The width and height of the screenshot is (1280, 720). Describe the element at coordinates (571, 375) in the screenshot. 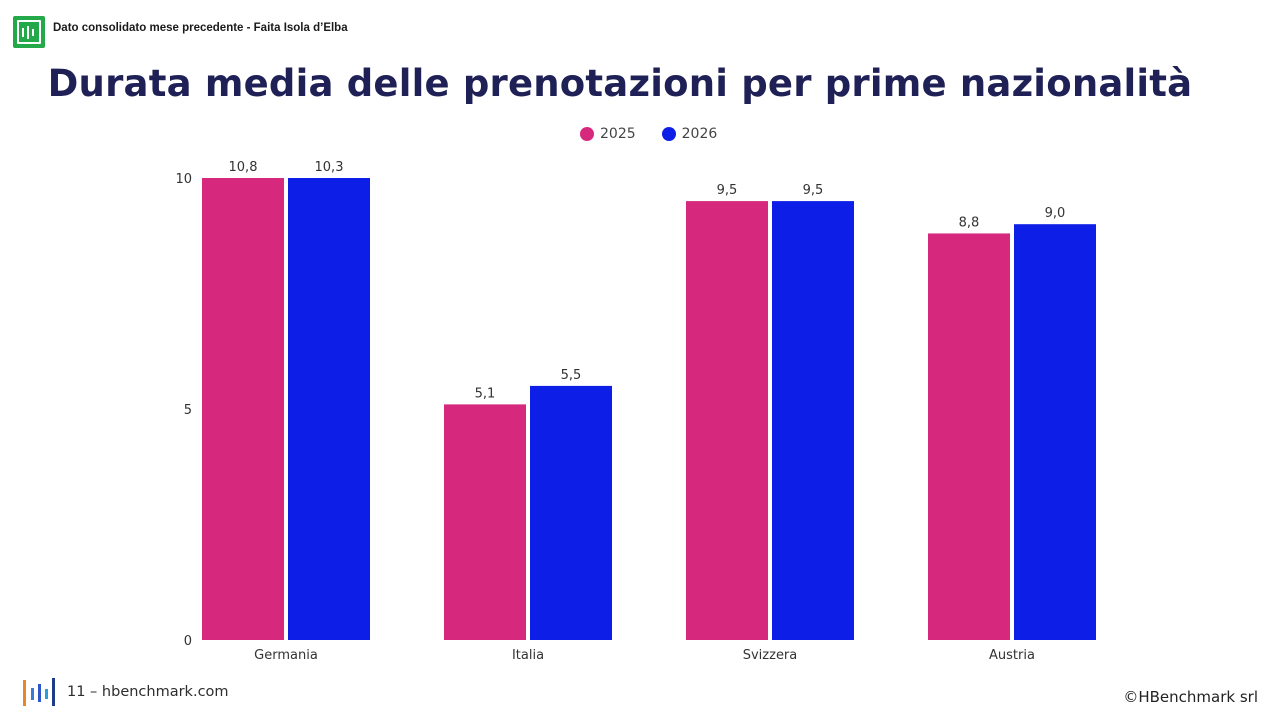

I see `data-label: 5,5` at that location.